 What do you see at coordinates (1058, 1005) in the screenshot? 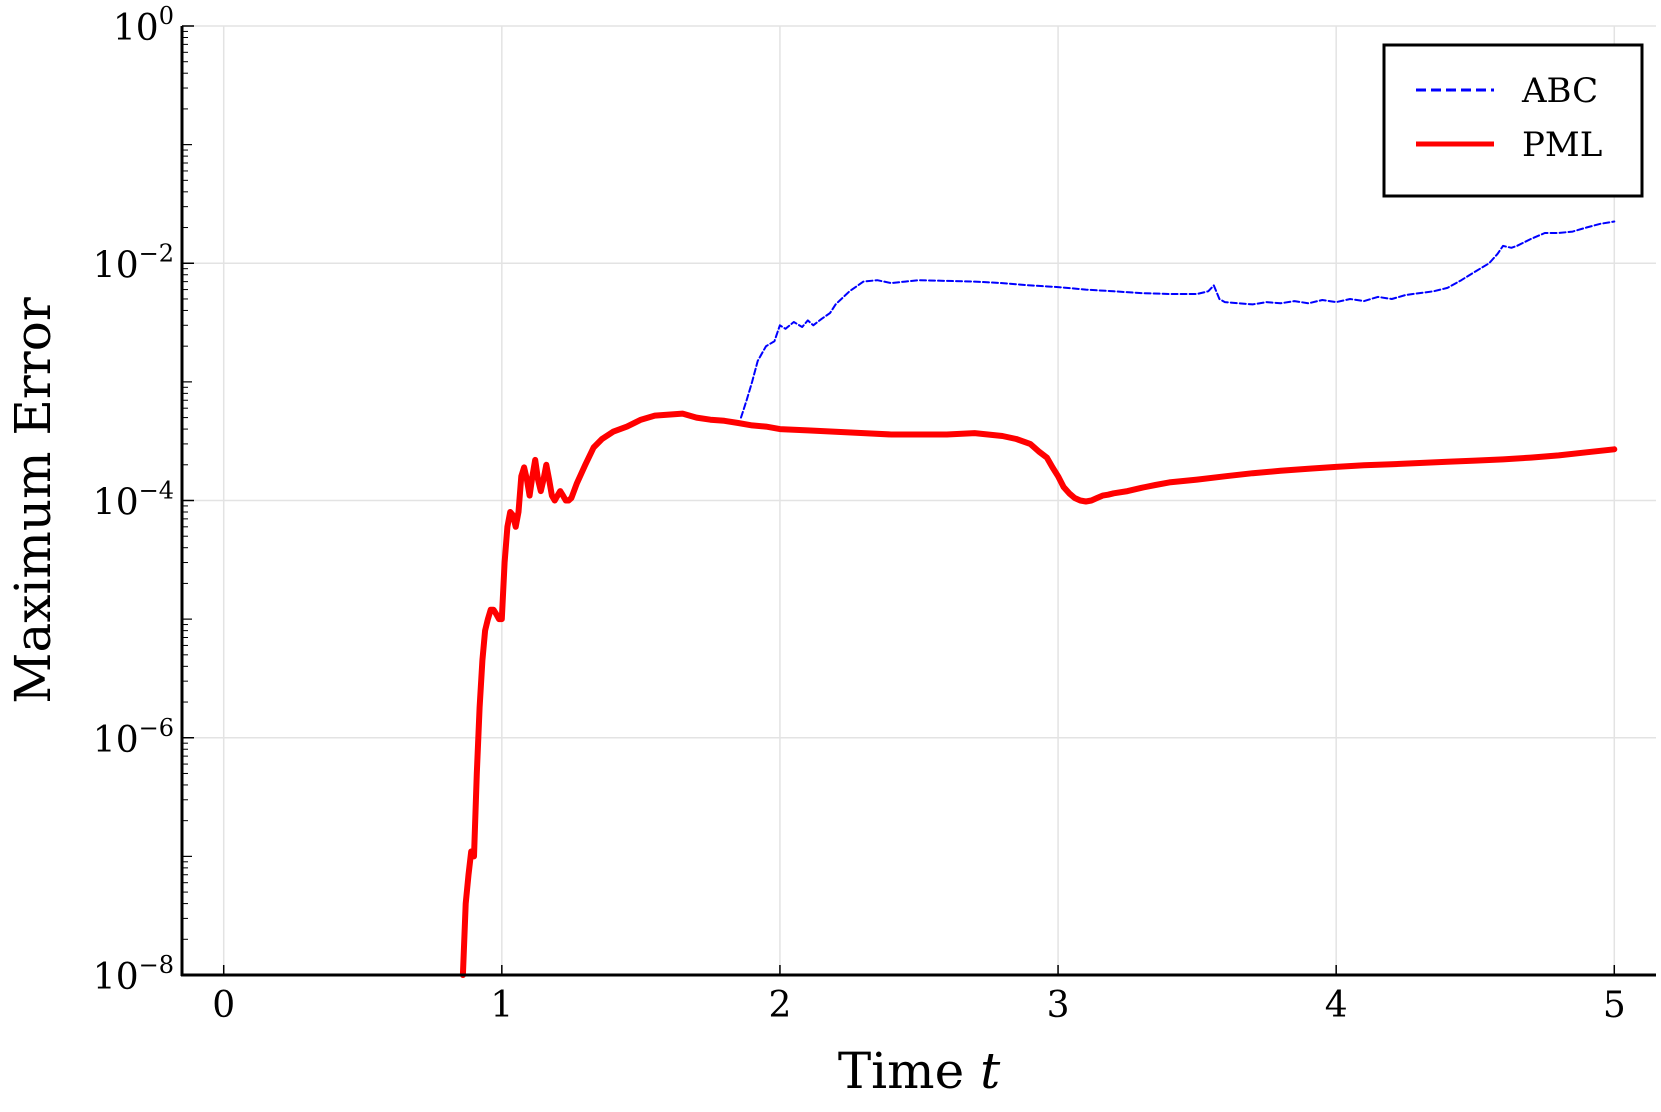
I see `x-tick-label: 3` at bounding box center [1058, 1005].